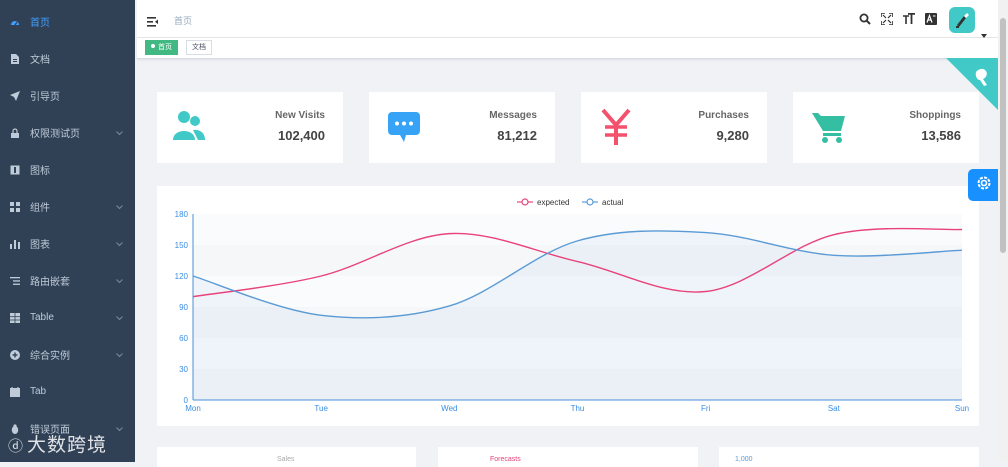  Describe the element at coordinates (15, 59) in the screenshot. I see `document-icon` at that location.